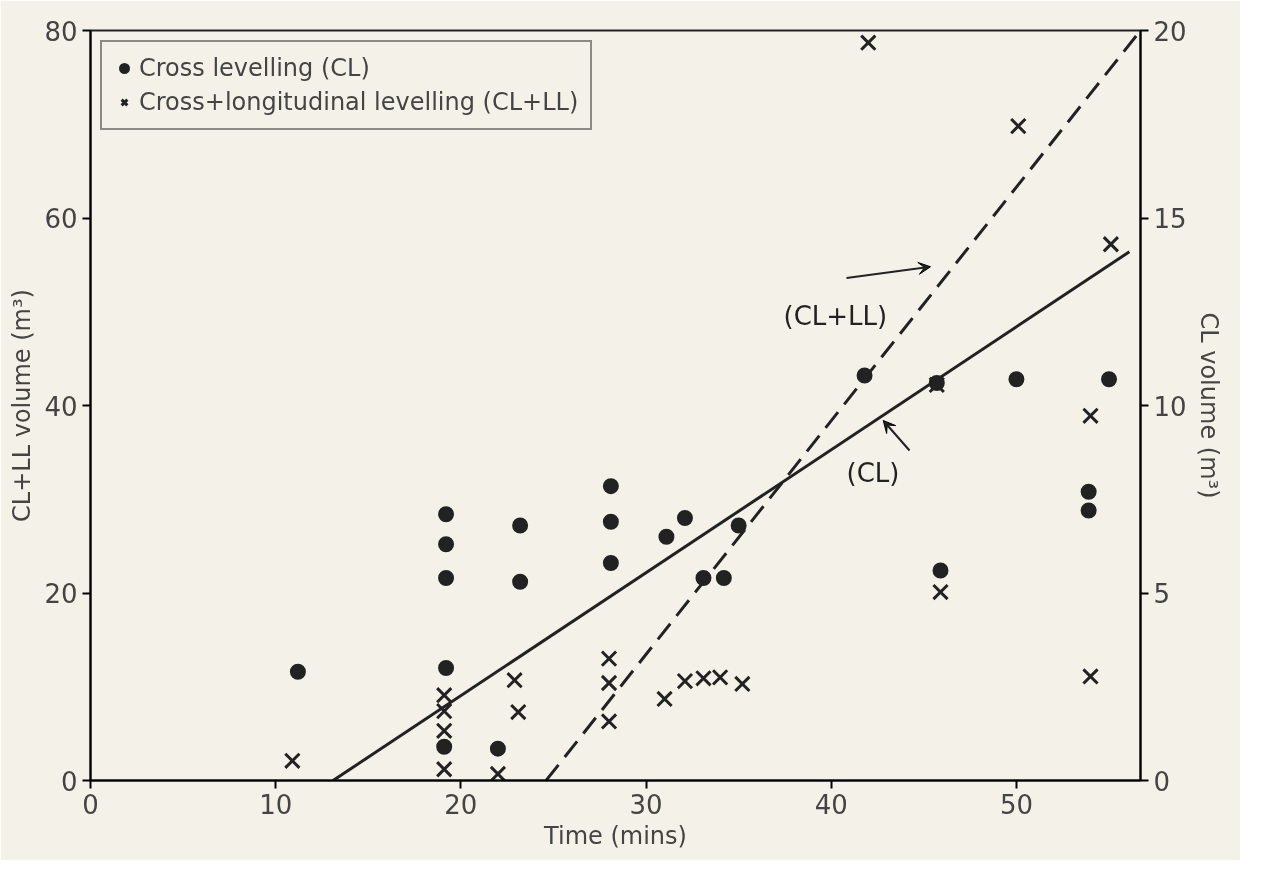 This screenshot has width=1277, height=896. Describe the element at coordinates (276, 804) in the screenshot. I see `x-tick-label: 10` at that location.